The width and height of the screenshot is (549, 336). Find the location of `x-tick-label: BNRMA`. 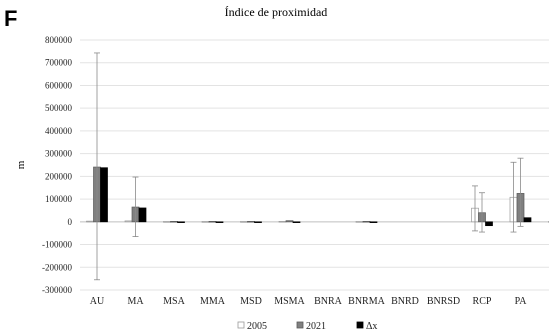

x-tick-label: BNRMA is located at coordinates (366, 301).